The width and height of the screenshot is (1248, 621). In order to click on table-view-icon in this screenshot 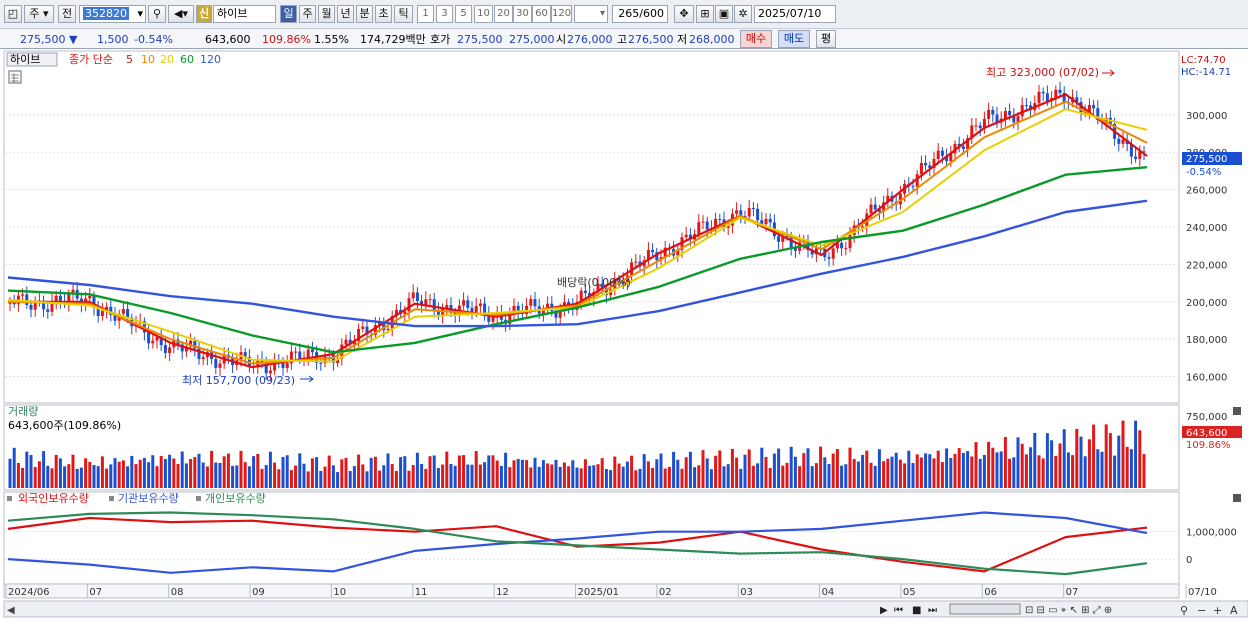, I will do `click(15, 77)`.